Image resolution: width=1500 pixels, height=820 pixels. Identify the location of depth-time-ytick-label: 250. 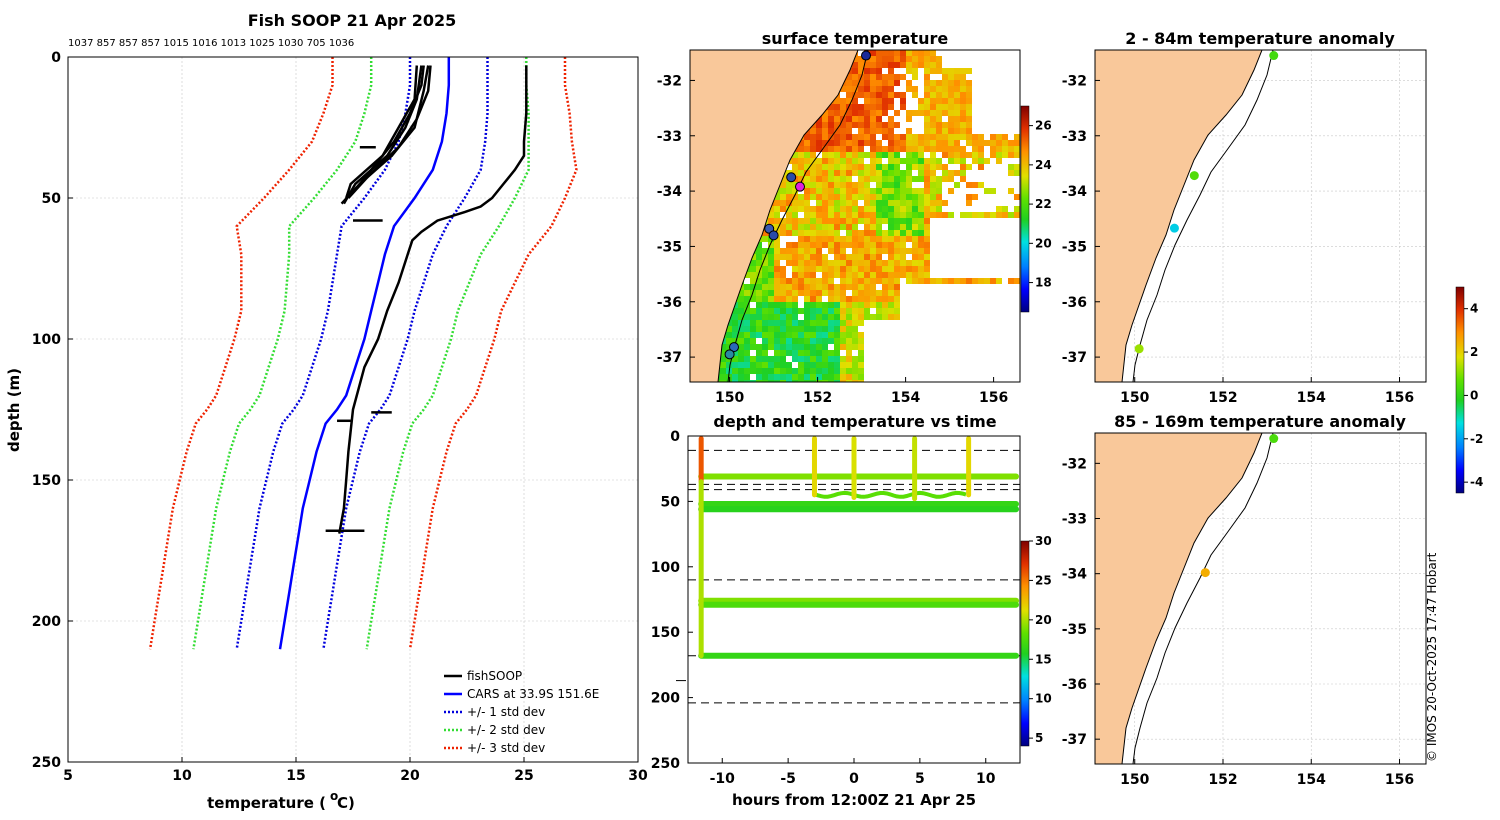
(665, 764).